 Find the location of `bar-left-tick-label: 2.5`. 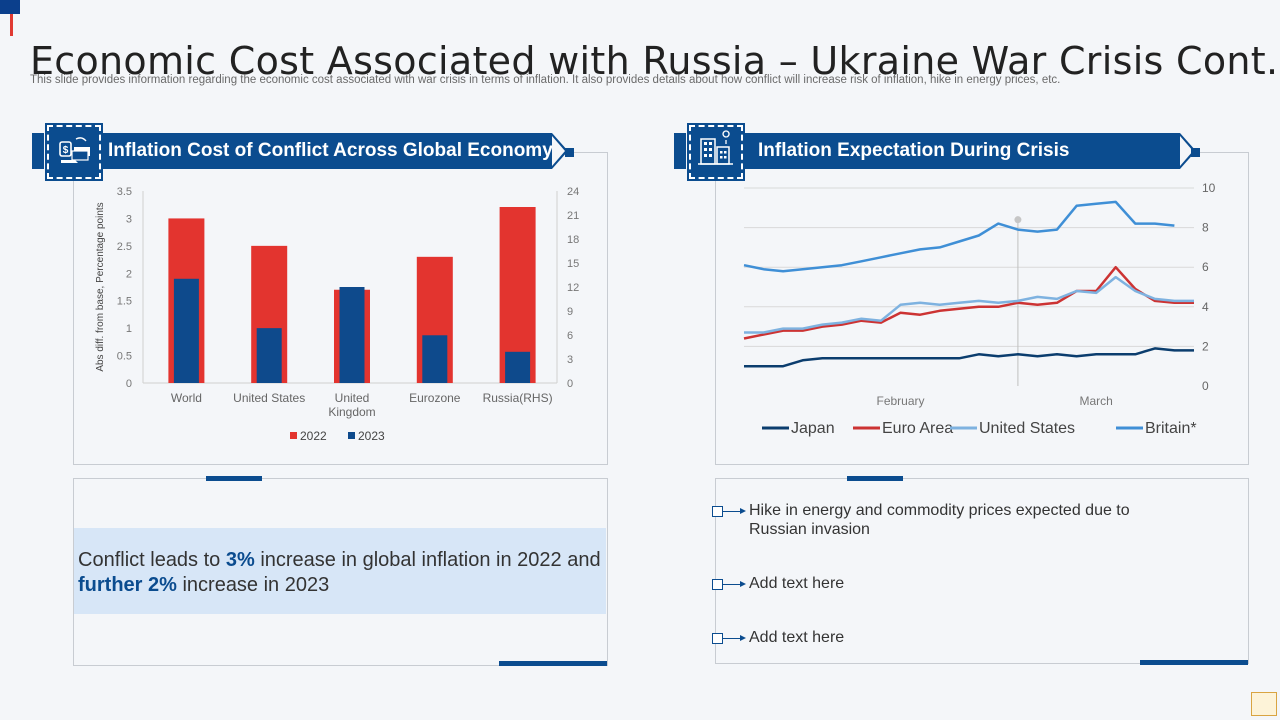

bar-left-tick-label: 2.5 is located at coordinates (124, 247).